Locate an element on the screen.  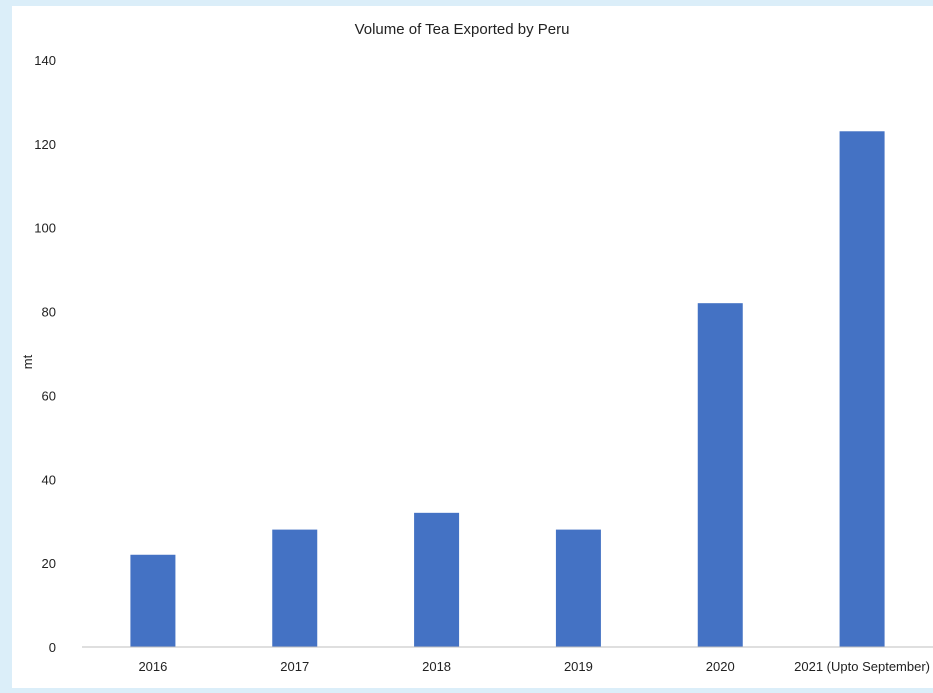
bar-2018 is located at coordinates (437, 579).